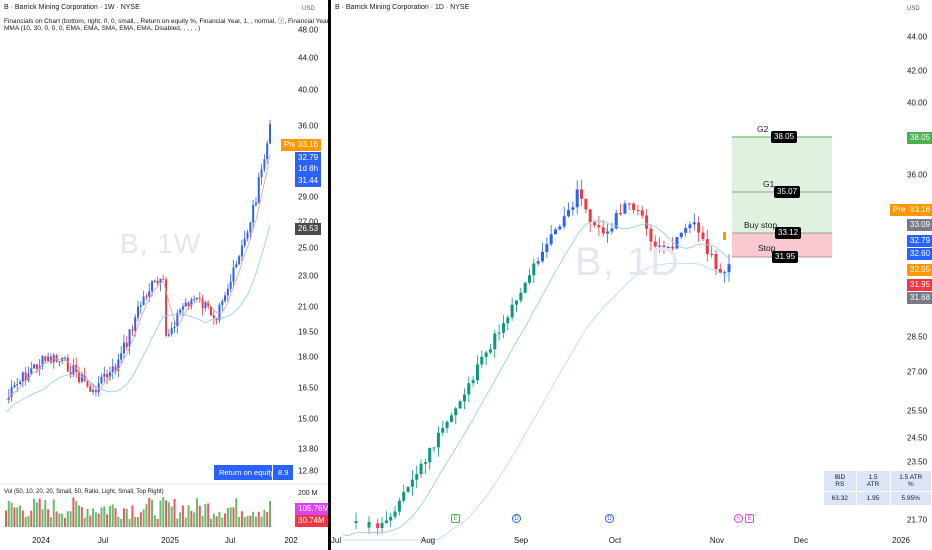 The height and width of the screenshot is (550, 932). I want to click on target-g1-price-tag: 35.07, so click(787, 192).